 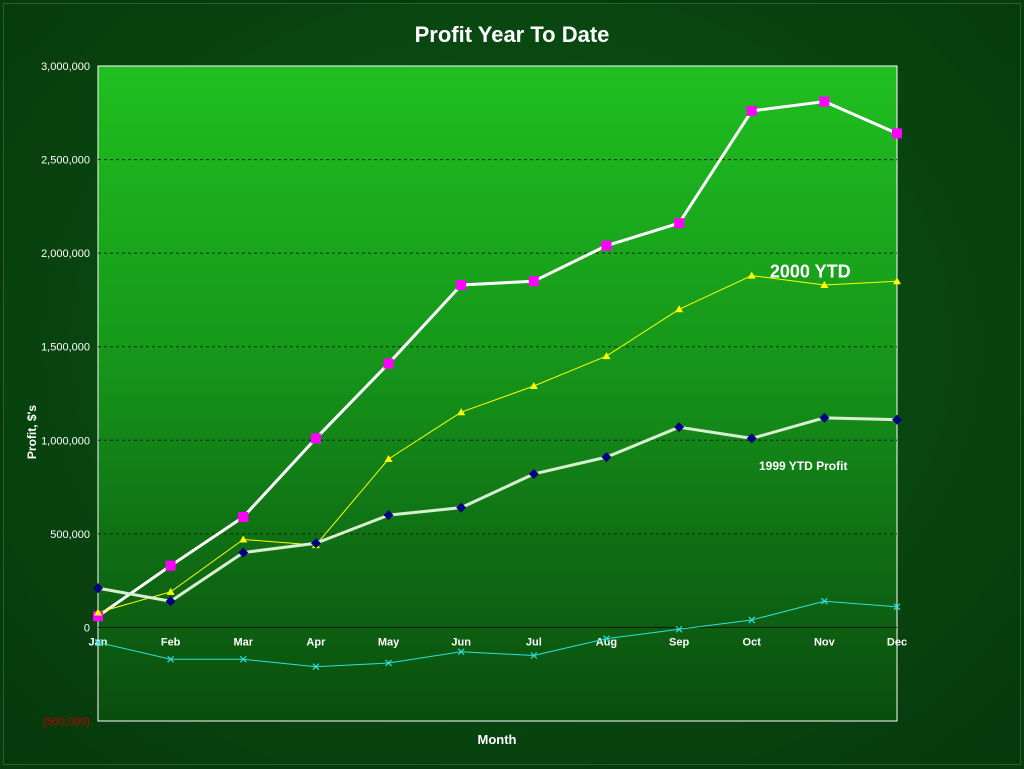 I want to click on x-tick-label: Feb, so click(x=171, y=642).